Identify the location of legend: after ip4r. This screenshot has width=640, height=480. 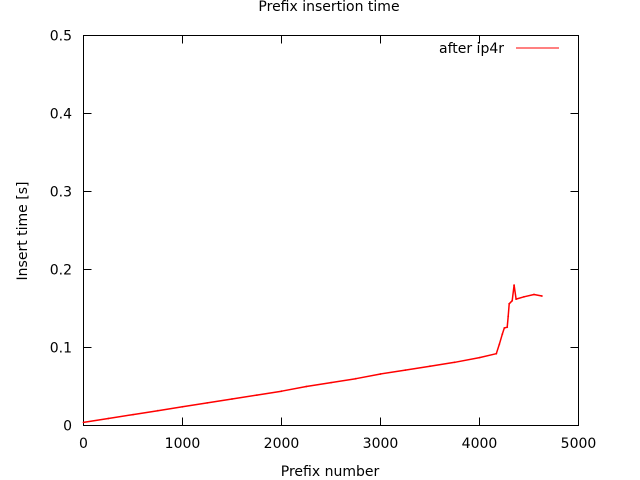
(499, 49).